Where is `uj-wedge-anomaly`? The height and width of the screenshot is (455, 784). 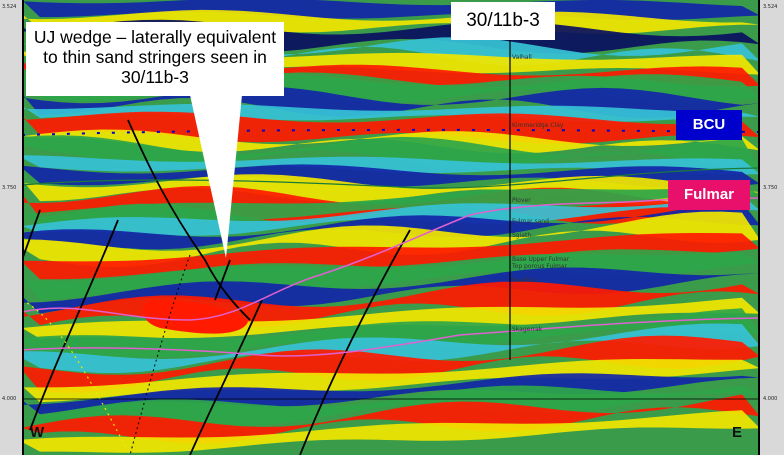 uj-wedge-anomaly is located at coordinates (195, 317).